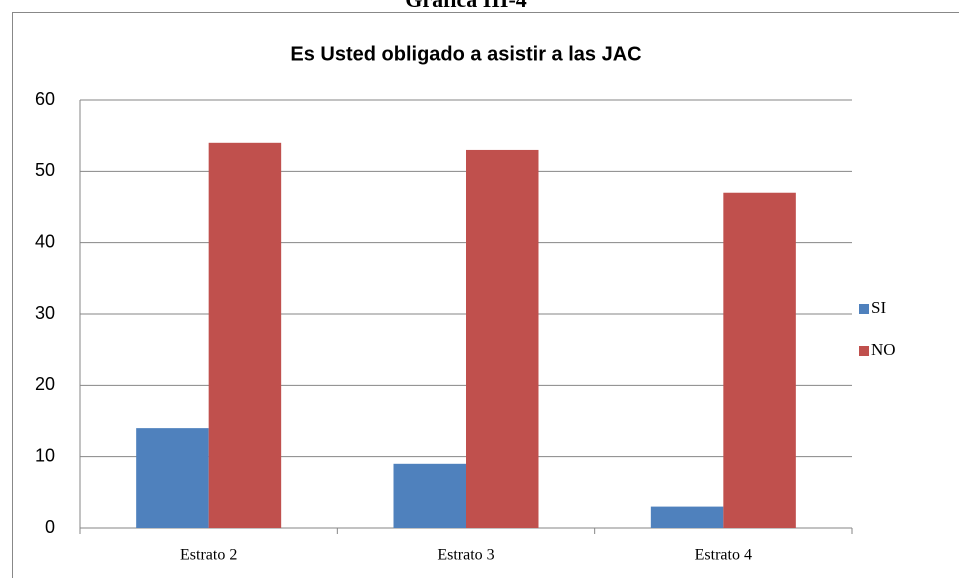 The image size is (959, 578). What do you see at coordinates (45, 241) in the screenshot?
I see `y-tick-label: 40` at bounding box center [45, 241].